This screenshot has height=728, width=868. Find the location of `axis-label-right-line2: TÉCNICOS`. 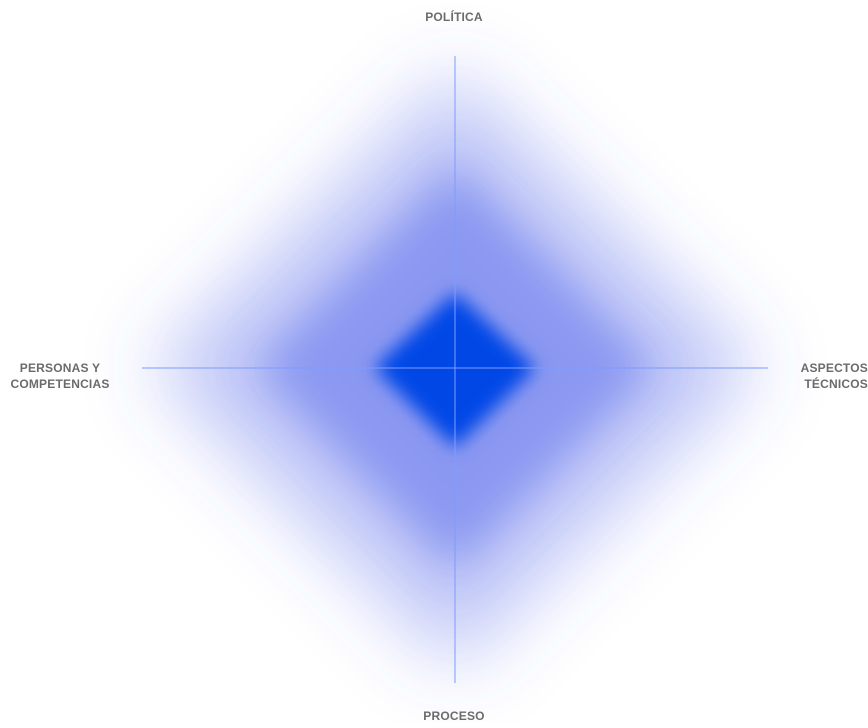

axis-label-right-line2: TÉCNICOS is located at coordinates (836, 384).